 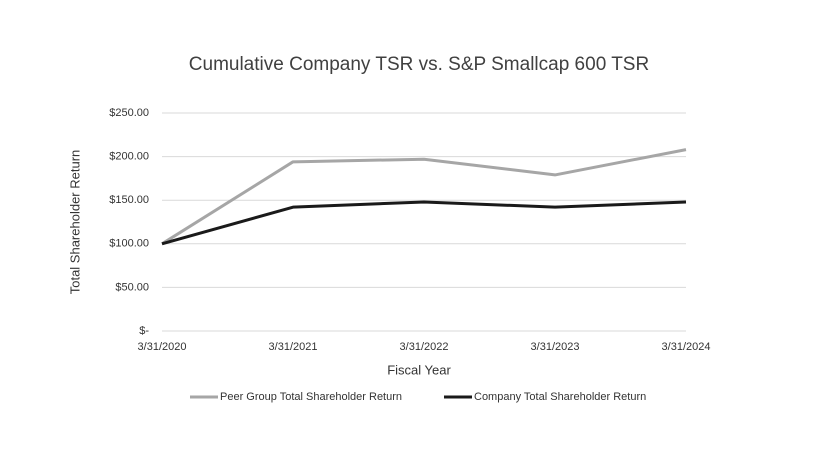 I want to click on y-tick-label: $200.00, so click(x=129, y=157).